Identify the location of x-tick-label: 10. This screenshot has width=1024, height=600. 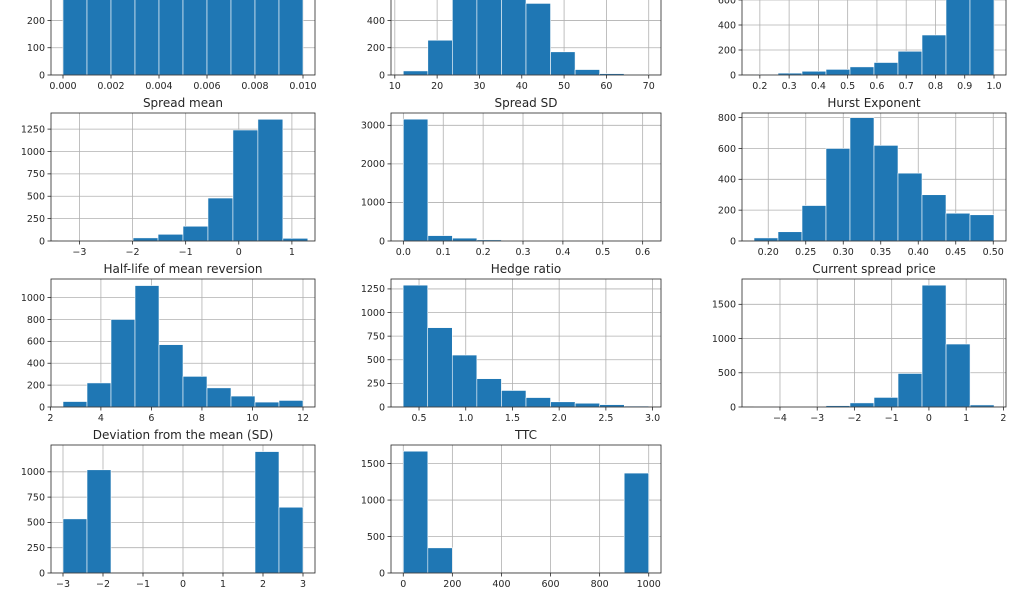
(252, 418).